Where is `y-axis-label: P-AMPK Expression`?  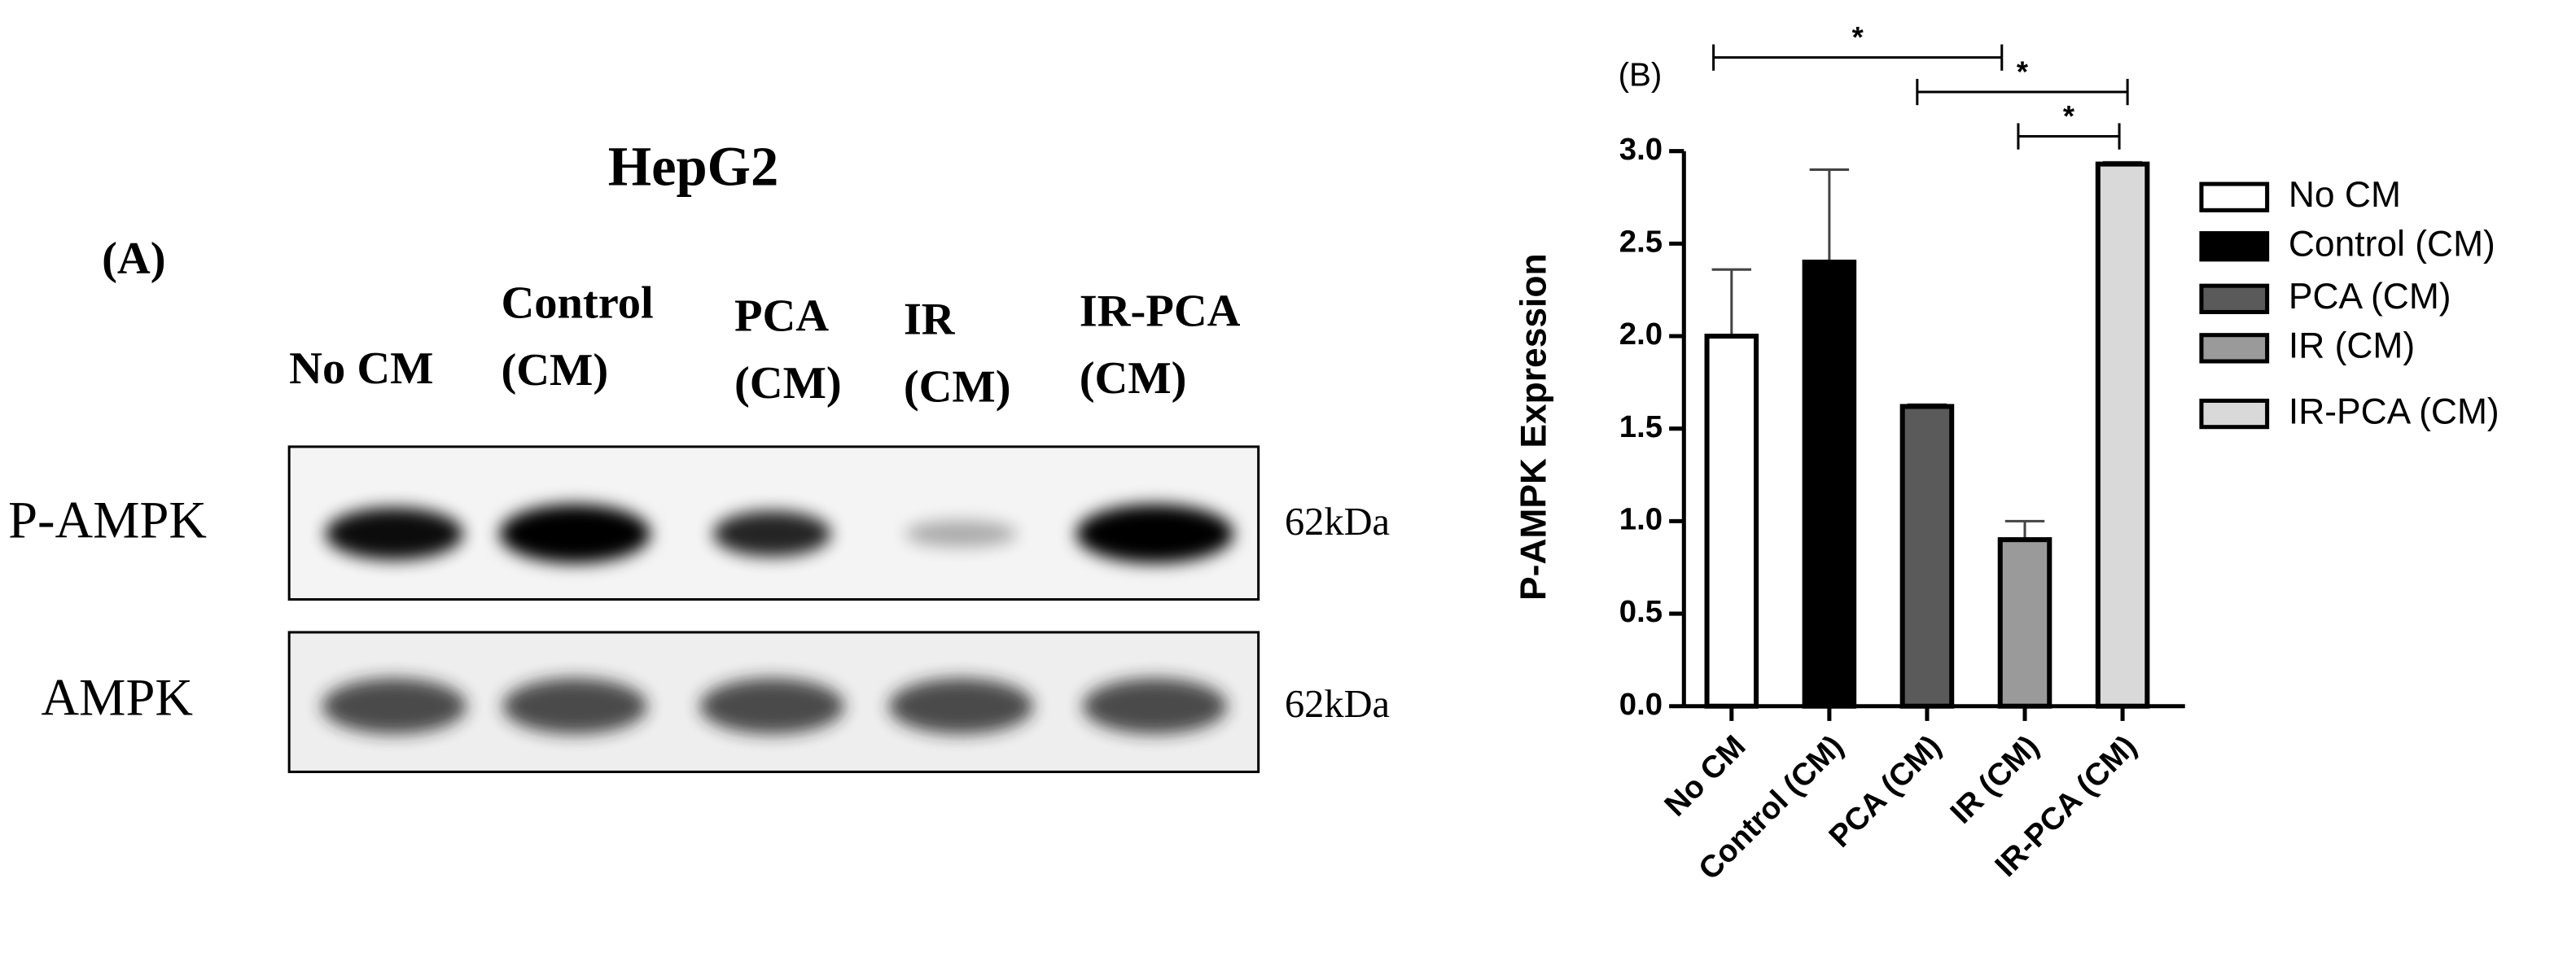
y-axis-label: P-AMPK Expression is located at coordinates (1533, 427).